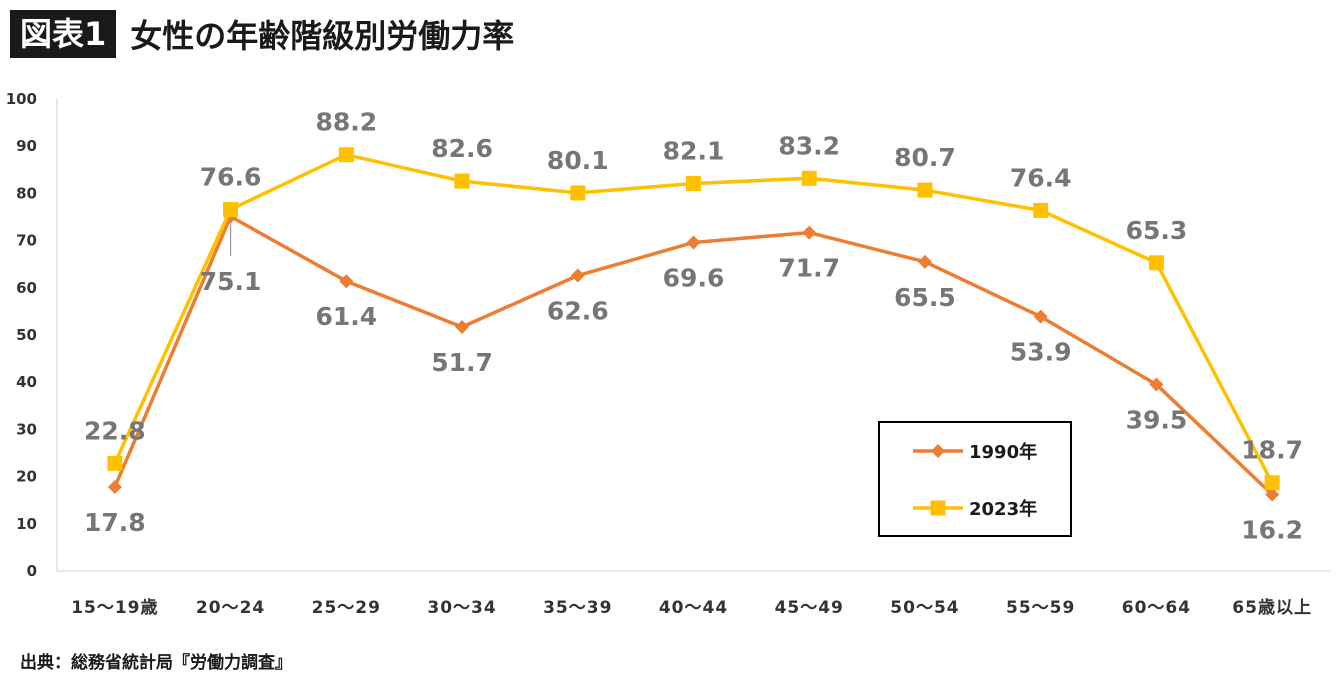  Describe the element at coordinates (346, 608) in the screenshot. I see `x-tick-label: 25～29` at that location.